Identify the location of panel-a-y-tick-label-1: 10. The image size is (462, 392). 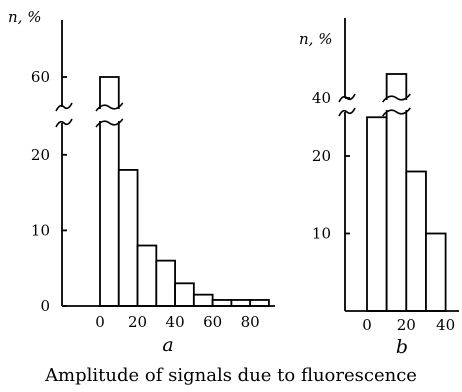
(40, 230).